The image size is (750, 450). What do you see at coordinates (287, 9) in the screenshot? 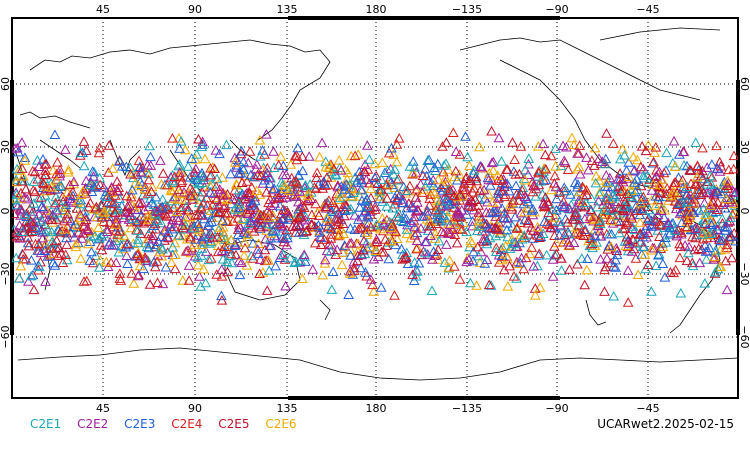
I see `top-tick: 135` at bounding box center [287, 9].